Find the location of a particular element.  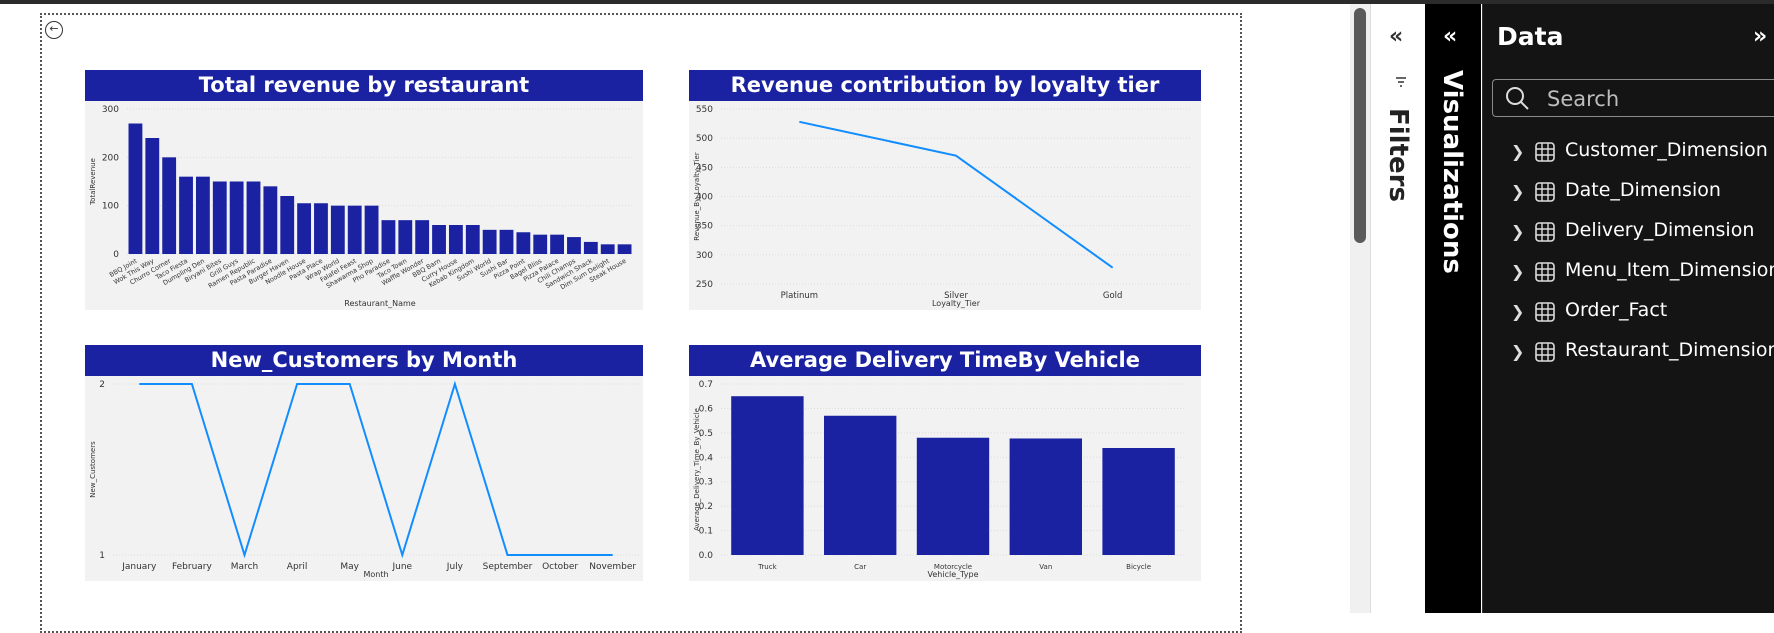

table-label: Order_Fact is located at coordinates (1616, 310).